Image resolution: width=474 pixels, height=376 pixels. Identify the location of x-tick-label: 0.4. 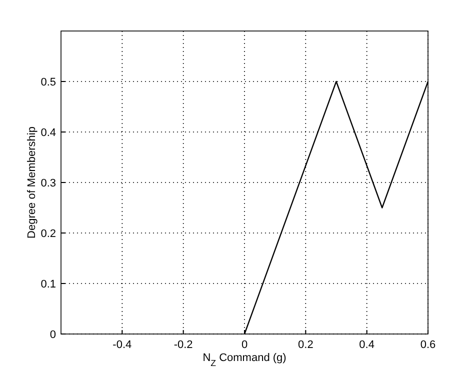
(366, 345).